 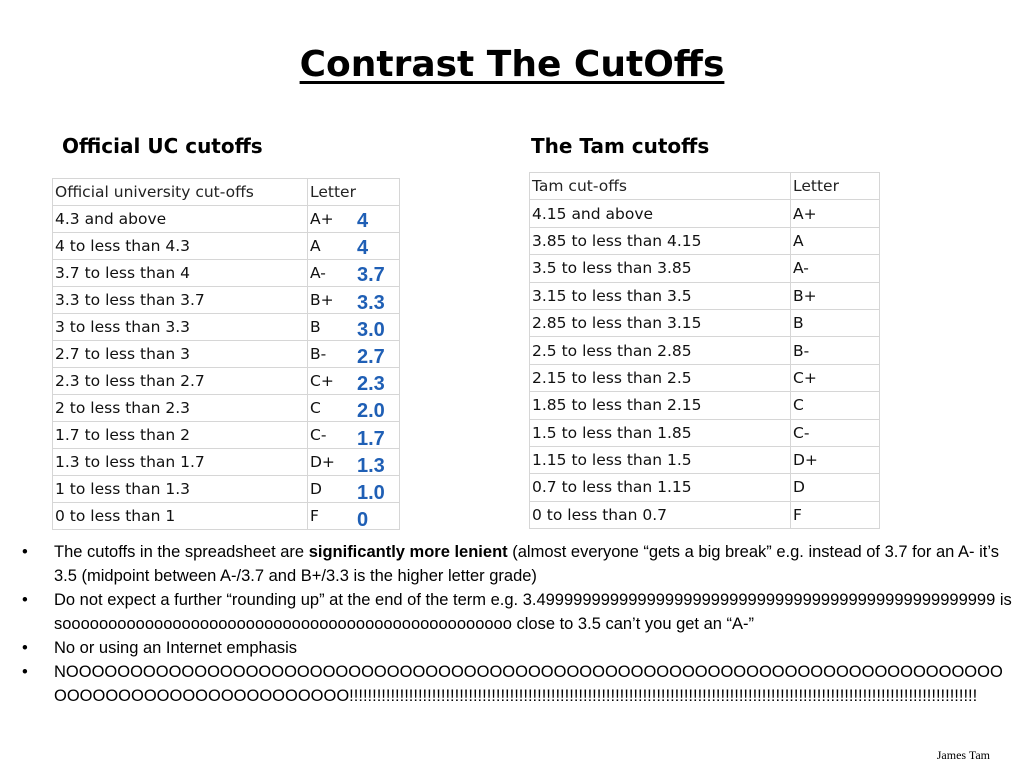 I want to click on range-cell: 3.7 to less than 4, so click(x=180, y=273).